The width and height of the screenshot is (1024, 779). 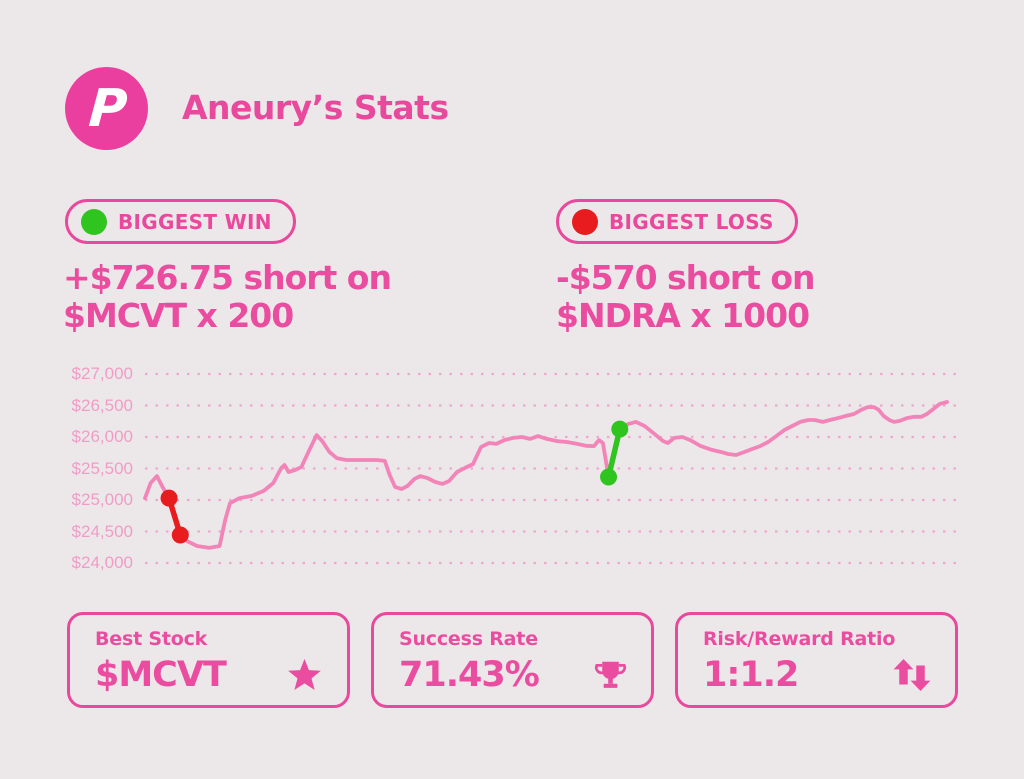 What do you see at coordinates (468, 639) in the screenshot?
I see `success-rate-label: Success Rate` at bounding box center [468, 639].